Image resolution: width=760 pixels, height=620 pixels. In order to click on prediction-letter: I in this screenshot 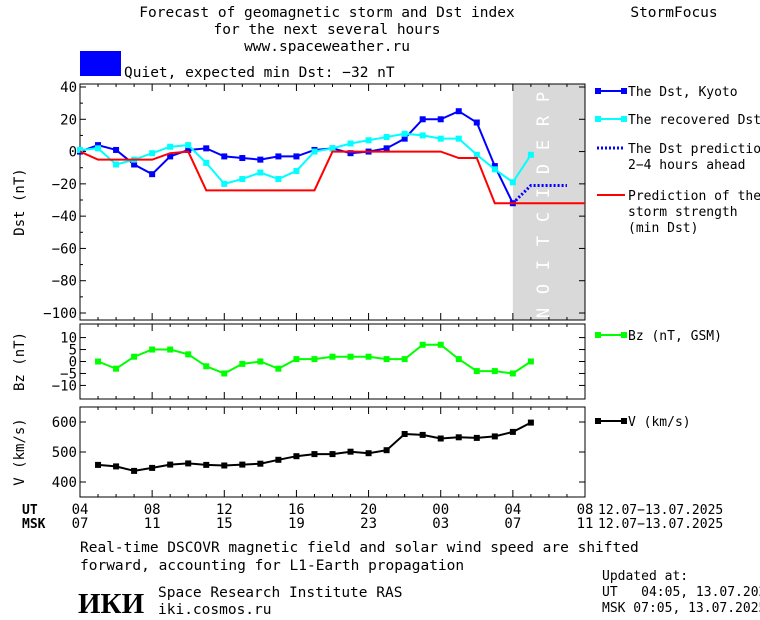, I will do `click(544, 265)`.